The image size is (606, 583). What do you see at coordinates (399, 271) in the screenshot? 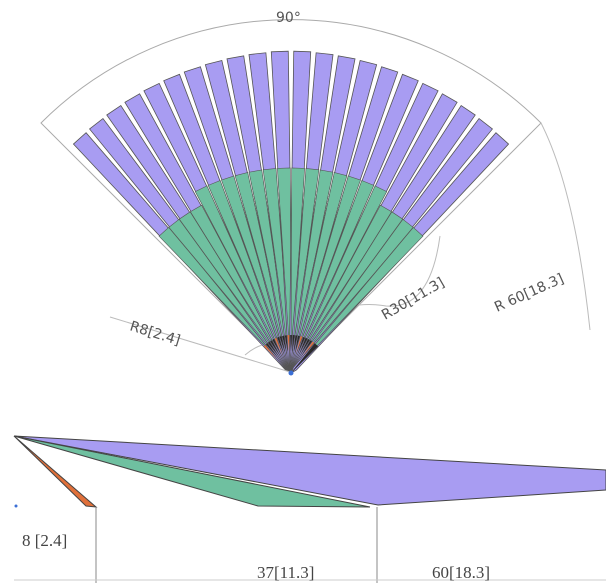
I see `r30-dimension-arc` at bounding box center [399, 271].